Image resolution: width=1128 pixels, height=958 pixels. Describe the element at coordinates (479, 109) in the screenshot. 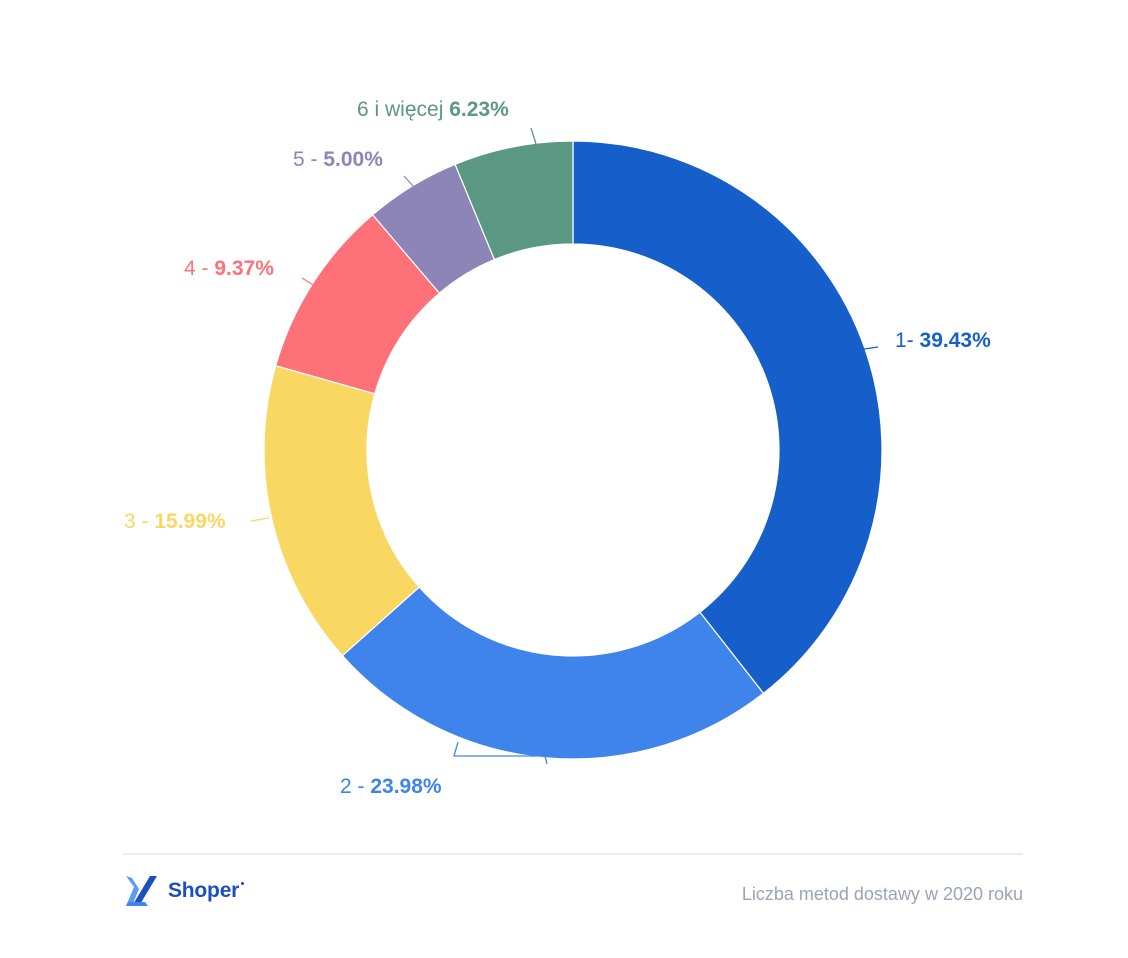

I see `slice-label-value: 6.23%` at that location.